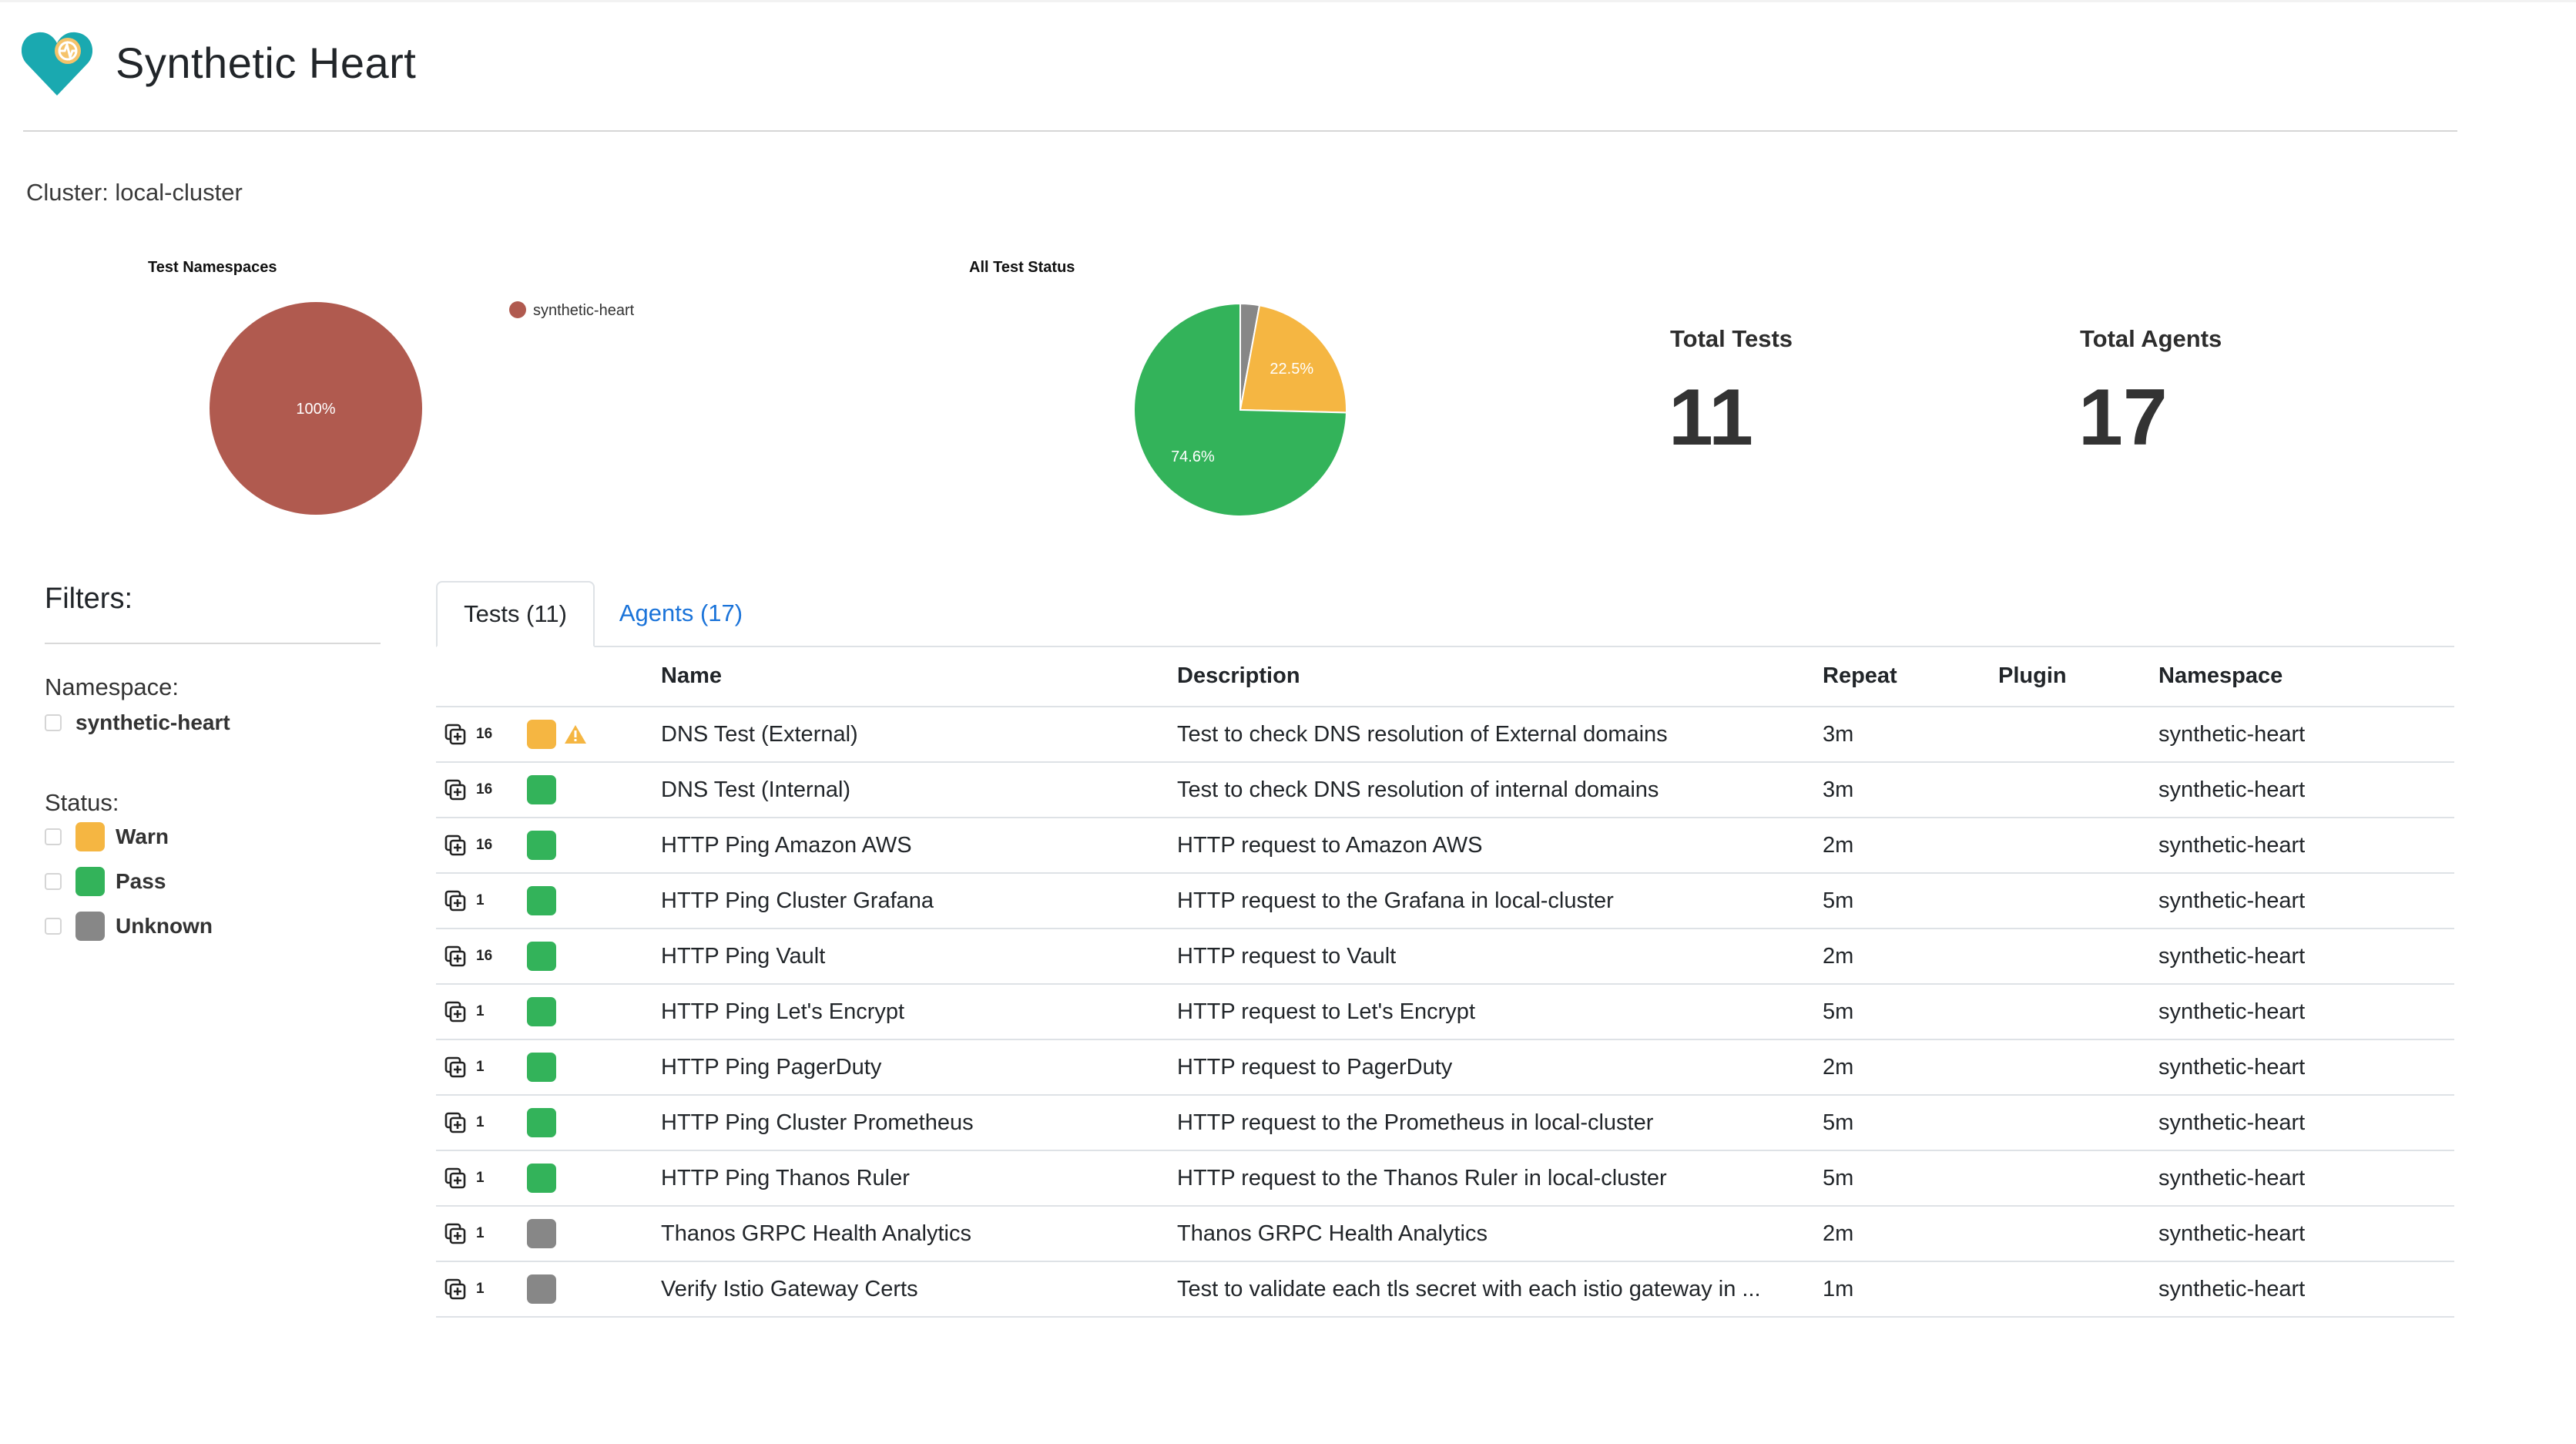 The image size is (2576, 1444). Describe the element at coordinates (2306, 676) in the screenshot. I see `col-header-namespace: Namespace` at that location.